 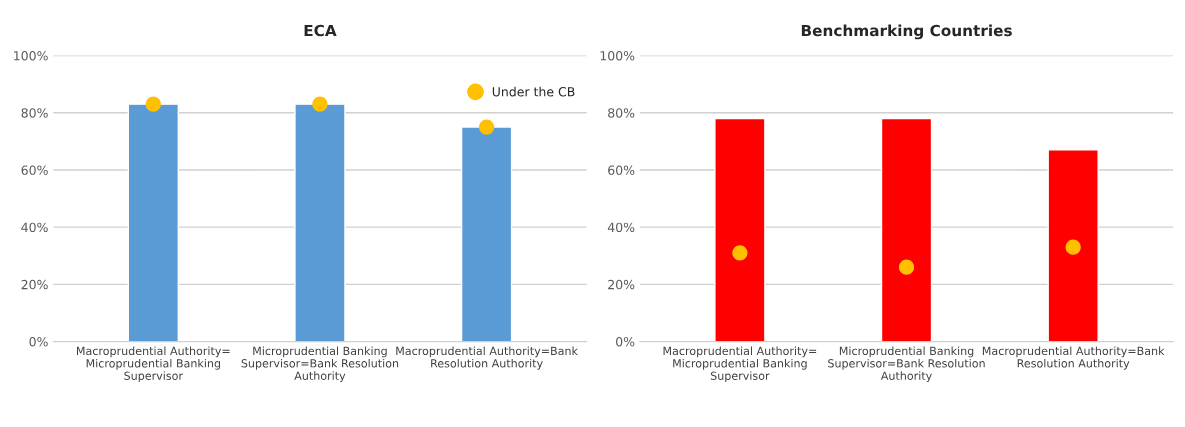 What do you see at coordinates (906, 32) in the screenshot?
I see `chart-title: Benchmarking Countries` at bounding box center [906, 32].